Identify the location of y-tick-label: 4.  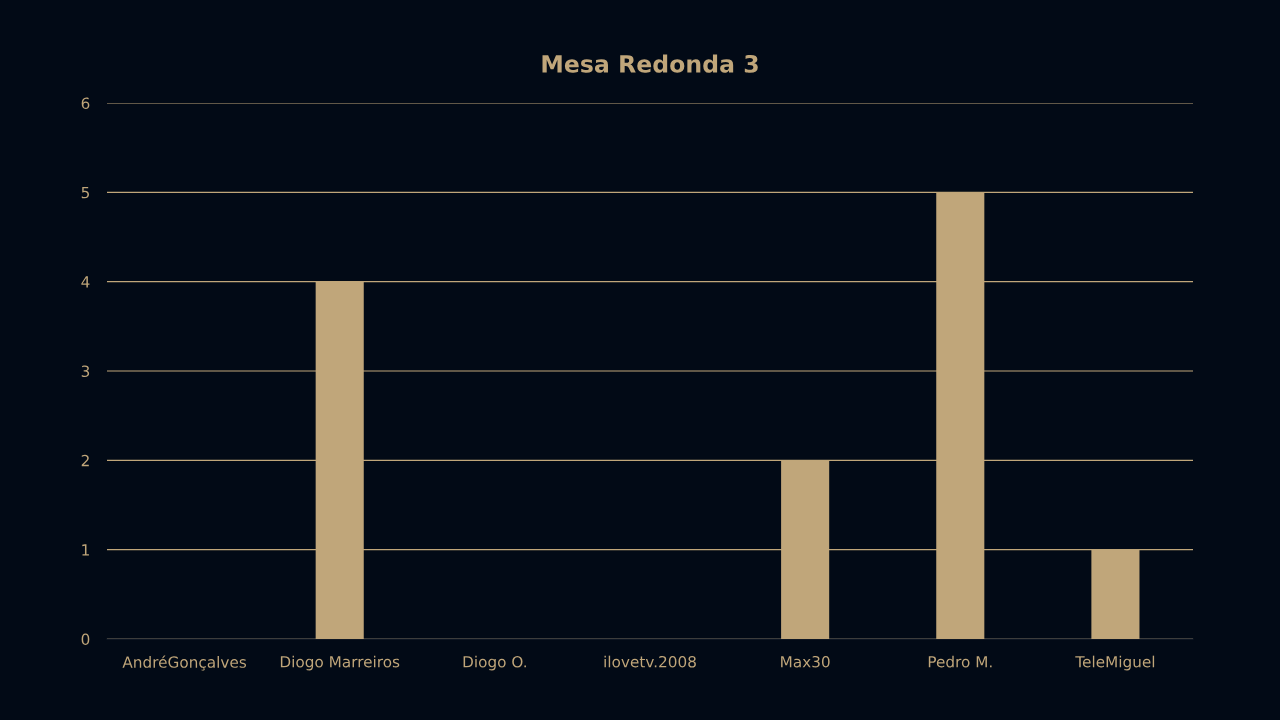
(85, 282).